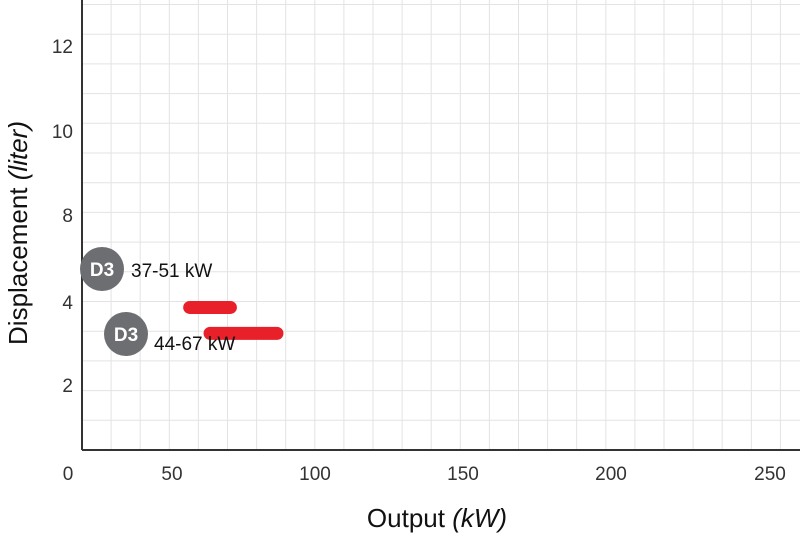 This screenshot has width=800, height=539. I want to click on y-axis-title: Displacement (liter), so click(18, 233).